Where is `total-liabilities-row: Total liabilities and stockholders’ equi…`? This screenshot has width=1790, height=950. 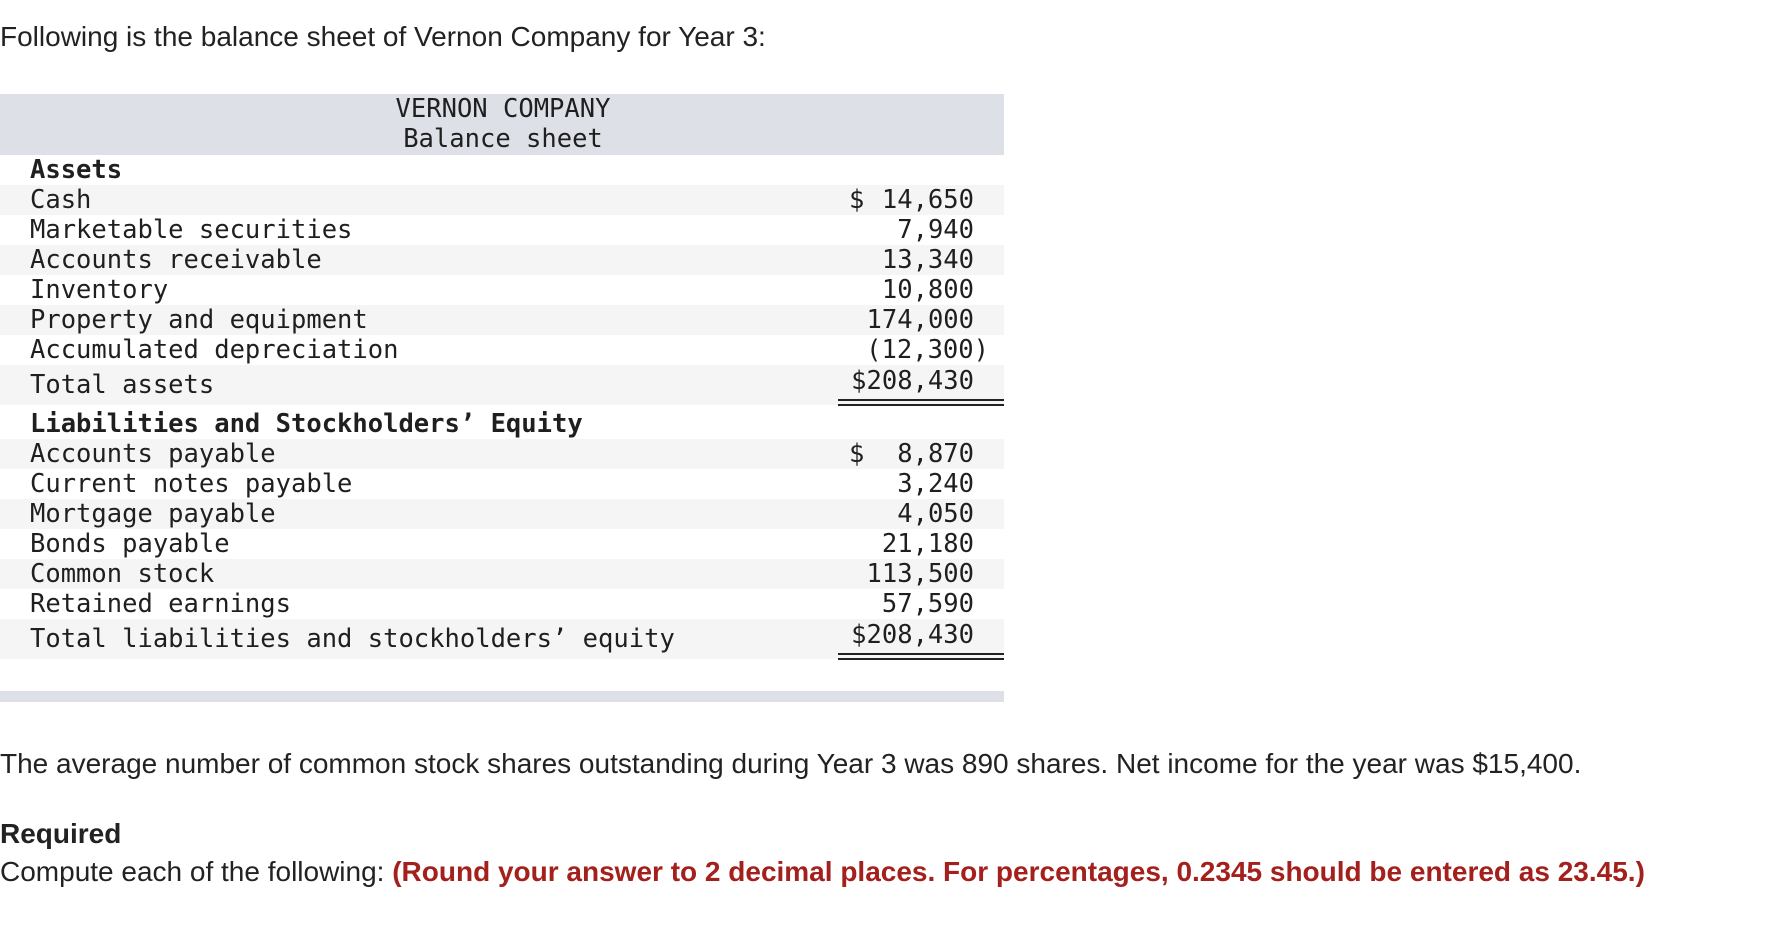
total-liabilities-row: Total liabilities and stockholders’ equi… is located at coordinates (502, 639).